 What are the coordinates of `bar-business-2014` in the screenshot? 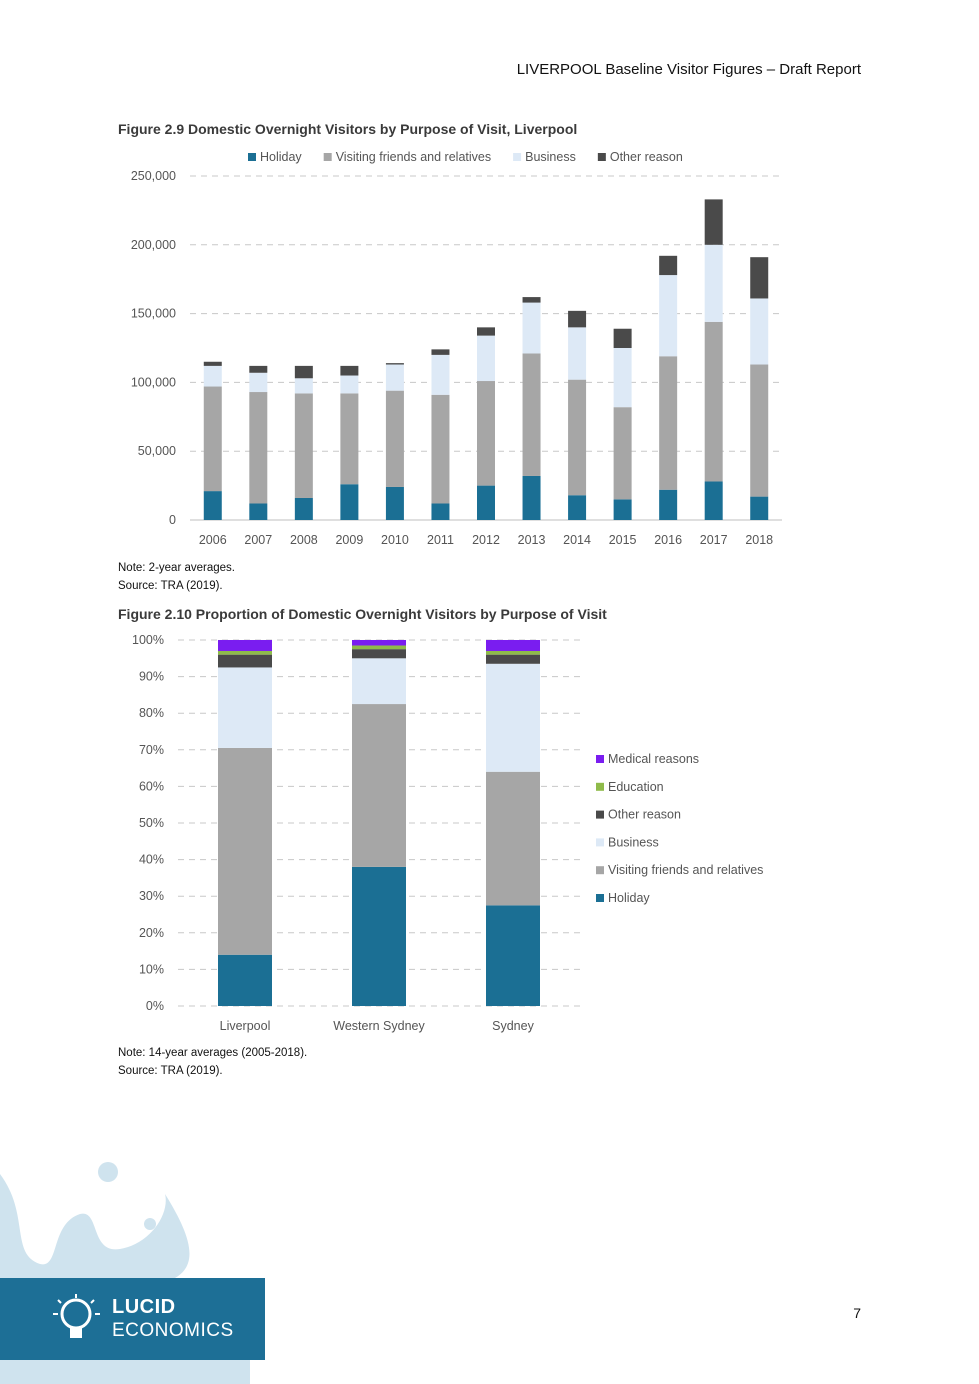 It's located at (577, 353).